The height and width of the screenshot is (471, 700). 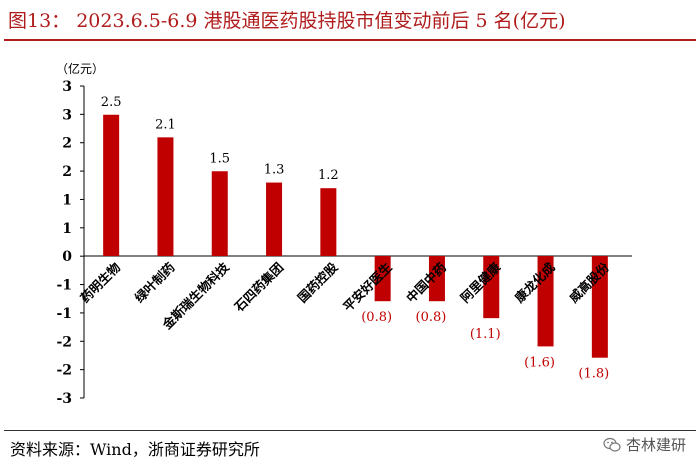 I want to click on y-tick-label: -3, so click(x=64, y=399).